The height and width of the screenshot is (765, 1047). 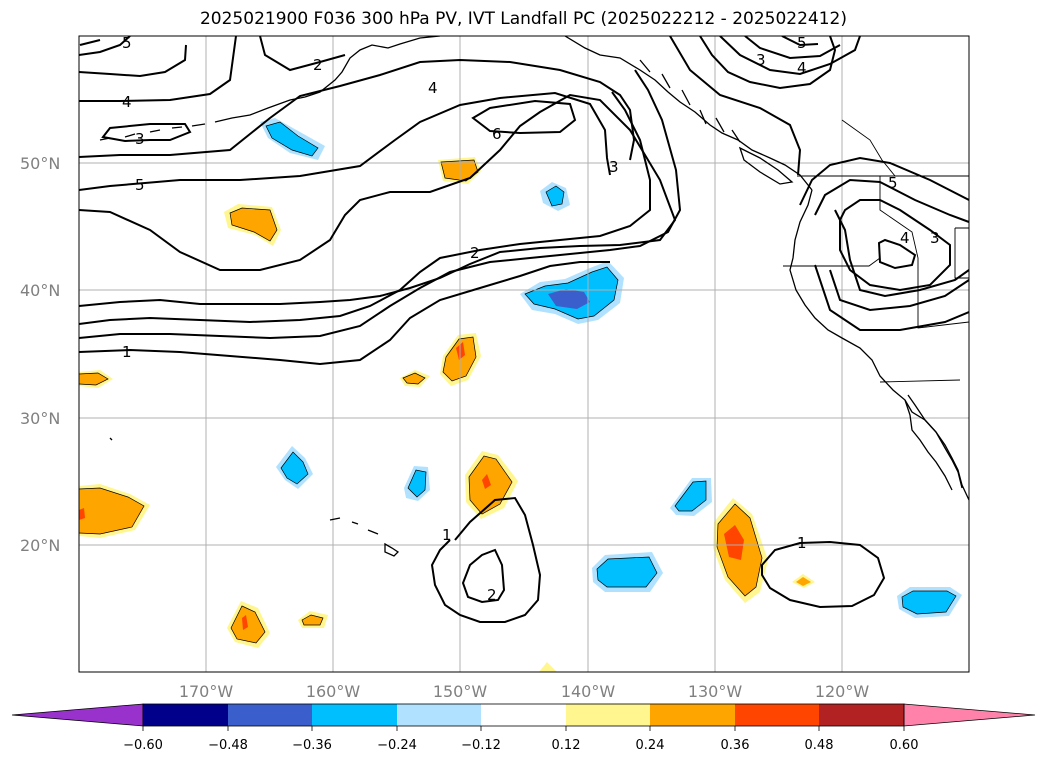 I want to click on lat-label: 30°N, so click(x=40, y=418).